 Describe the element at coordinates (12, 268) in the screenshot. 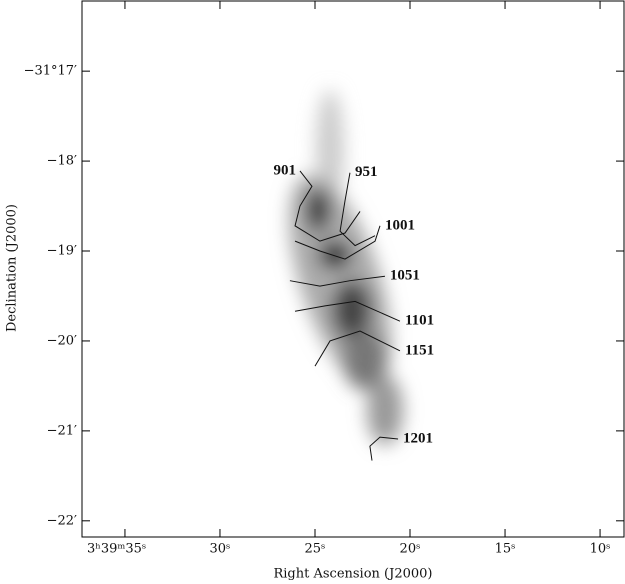

I see `y-axis-title: Declination (J2000)` at that location.